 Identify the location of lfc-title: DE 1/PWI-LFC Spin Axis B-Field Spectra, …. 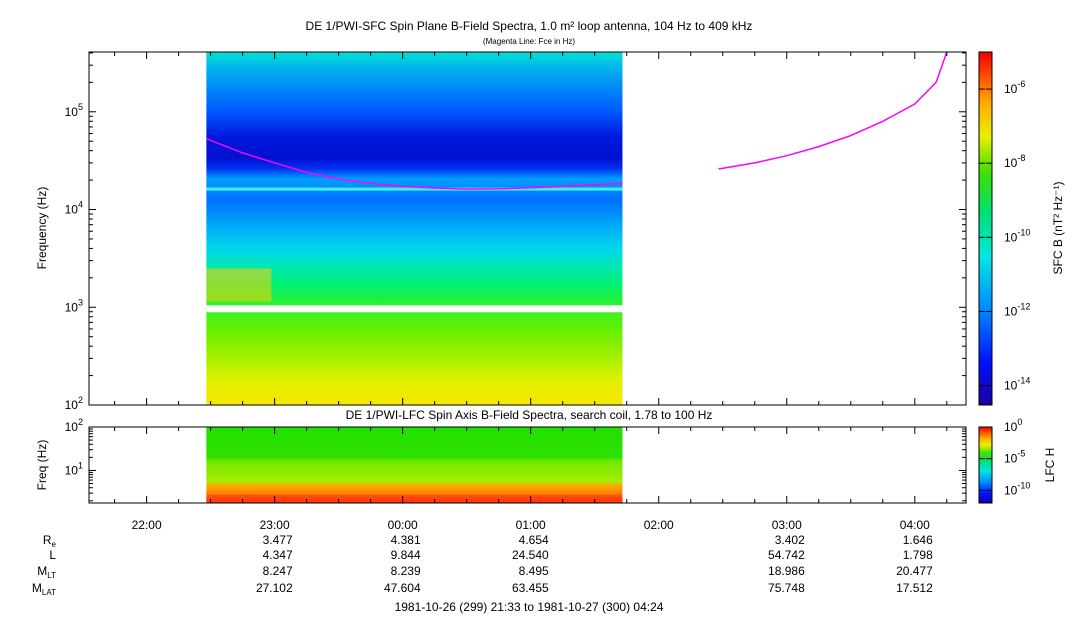
(529, 415).